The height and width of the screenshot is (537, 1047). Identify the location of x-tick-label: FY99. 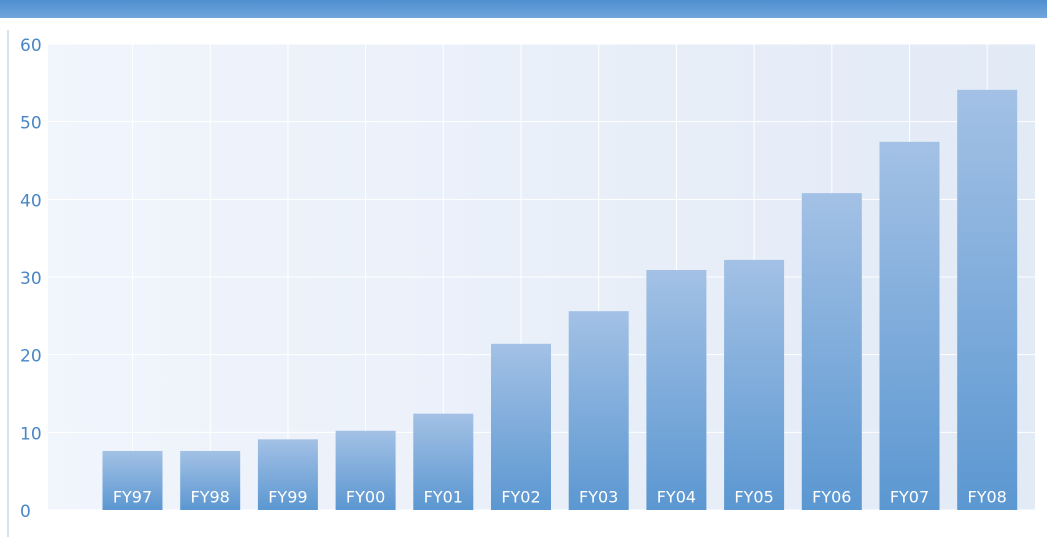
(287, 497).